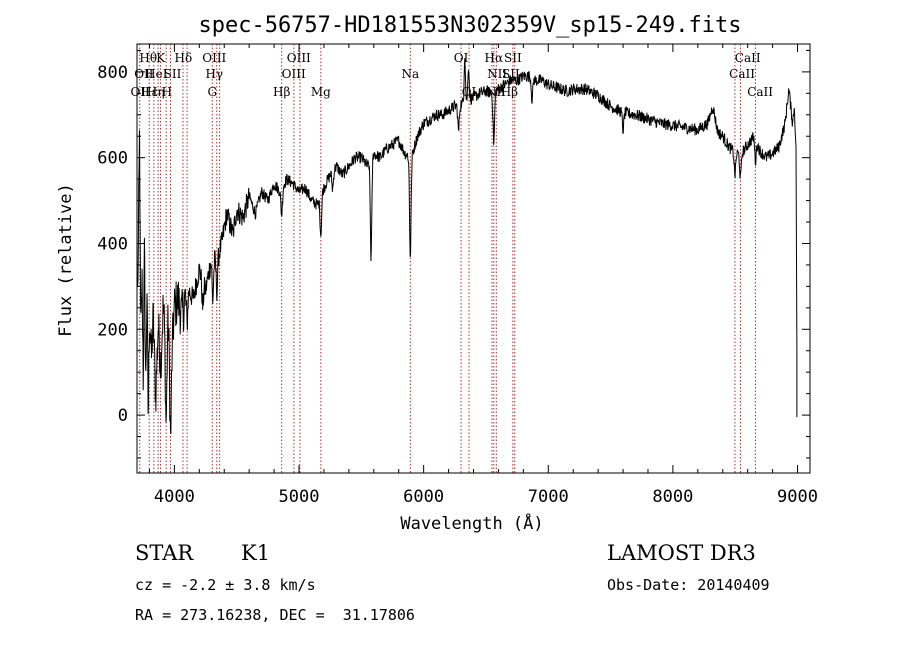  What do you see at coordinates (112, 244) in the screenshot?
I see `y-tick-label-400: 400` at bounding box center [112, 244].